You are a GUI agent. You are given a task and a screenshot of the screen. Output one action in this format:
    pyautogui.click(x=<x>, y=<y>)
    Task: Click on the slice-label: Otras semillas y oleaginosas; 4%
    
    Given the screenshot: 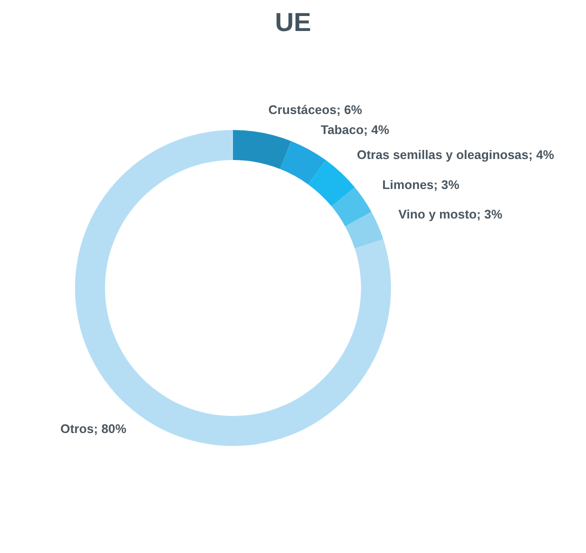 What is the action you would take?
    pyautogui.click(x=455, y=155)
    